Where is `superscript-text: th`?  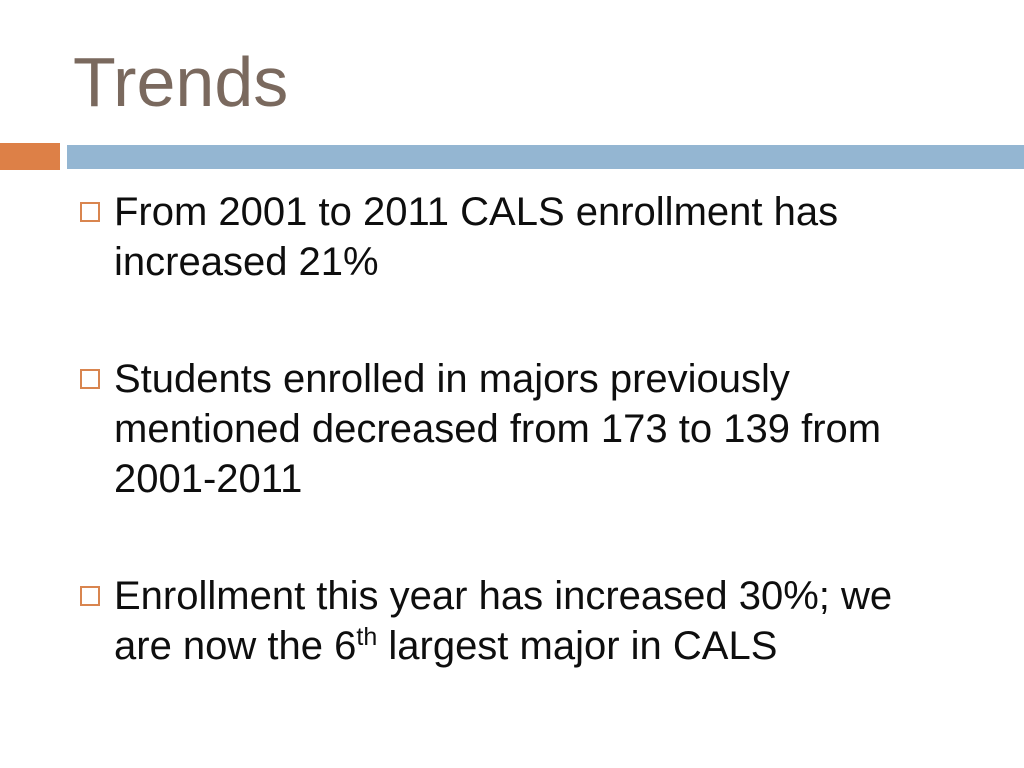
superscript-text: th is located at coordinates (367, 637).